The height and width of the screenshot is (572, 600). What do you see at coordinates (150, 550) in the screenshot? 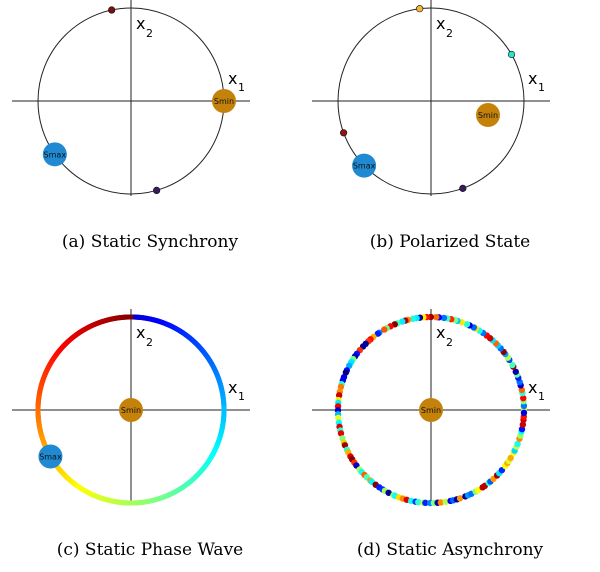
I see `panel-c-caption: (c) Static Phase Wave` at bounding box center [150, 550].